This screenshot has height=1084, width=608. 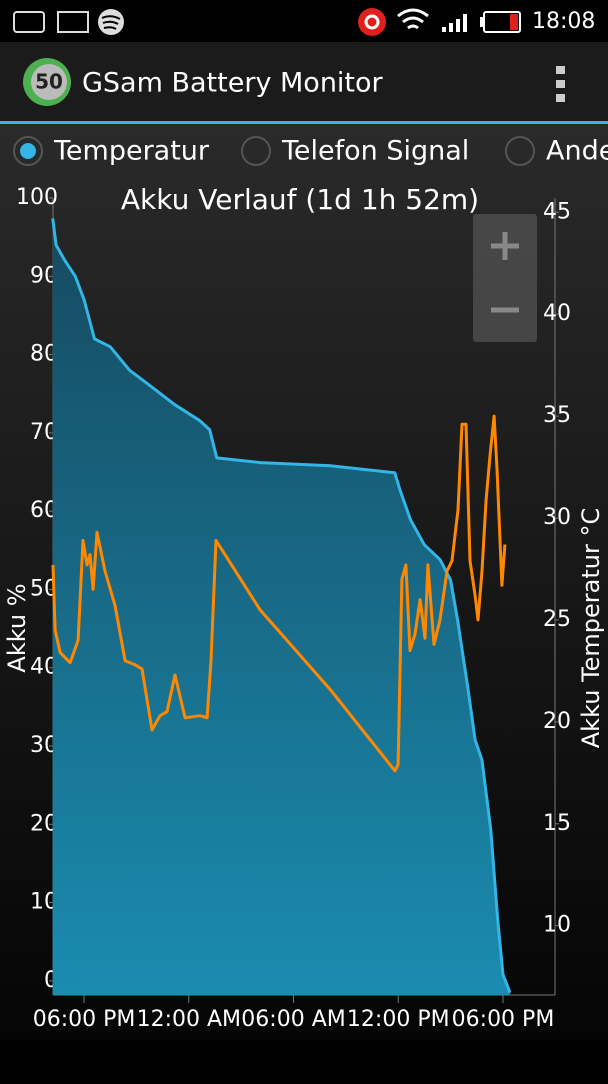 I want to click on tab: Ande, so click(x=556, y=151).